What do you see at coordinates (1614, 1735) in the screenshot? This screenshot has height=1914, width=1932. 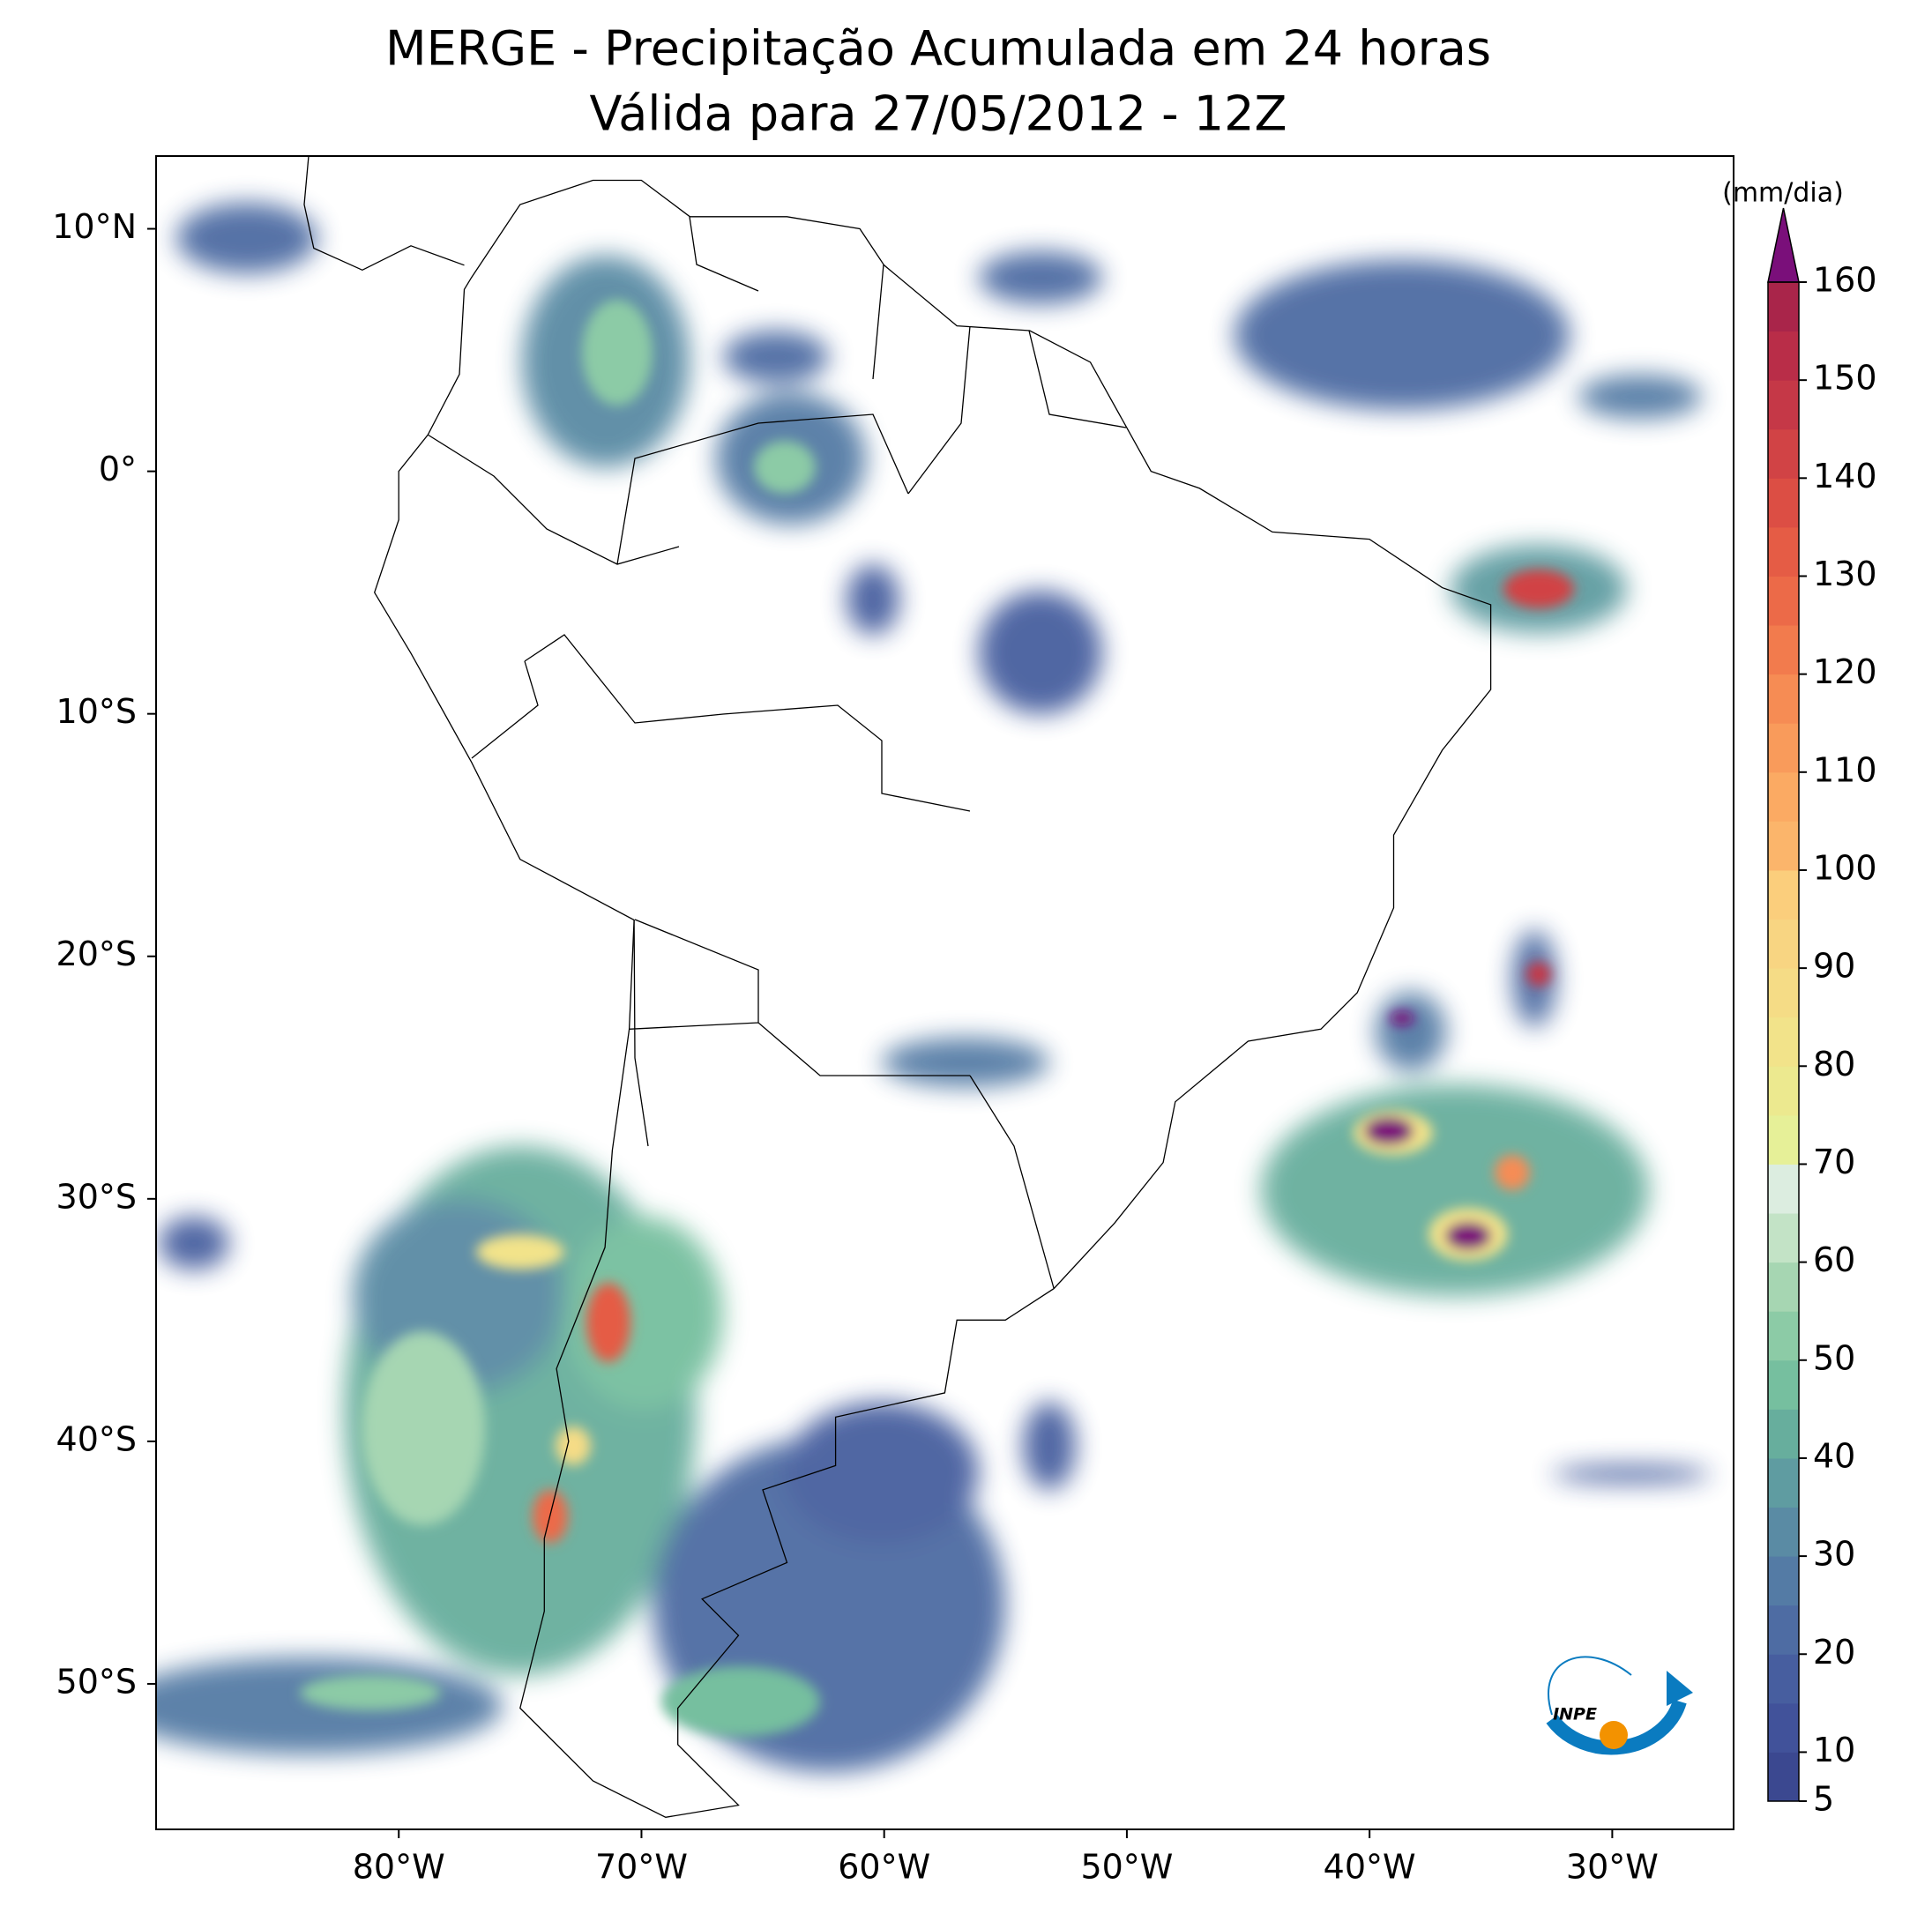 I see `logo-sun` at bounding box center [1614, 1735].